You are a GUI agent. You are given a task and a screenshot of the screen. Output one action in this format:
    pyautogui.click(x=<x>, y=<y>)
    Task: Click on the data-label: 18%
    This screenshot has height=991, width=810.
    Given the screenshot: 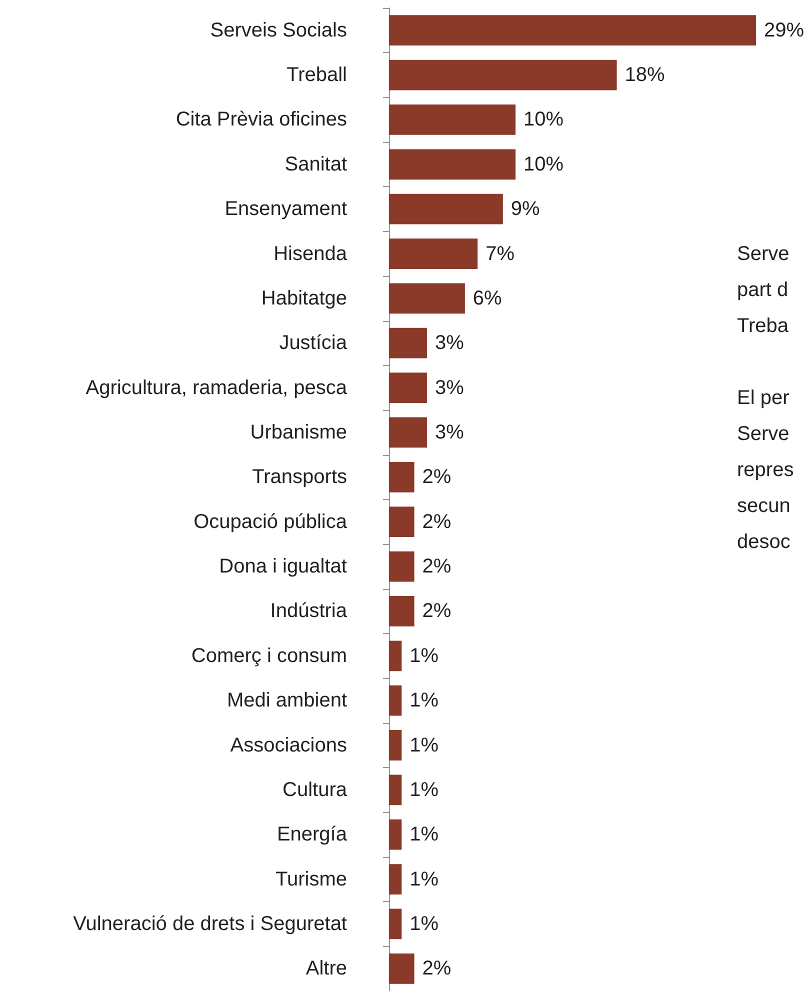 What is the action you would take?
    pyautogui.click(x=645, y=75)
    